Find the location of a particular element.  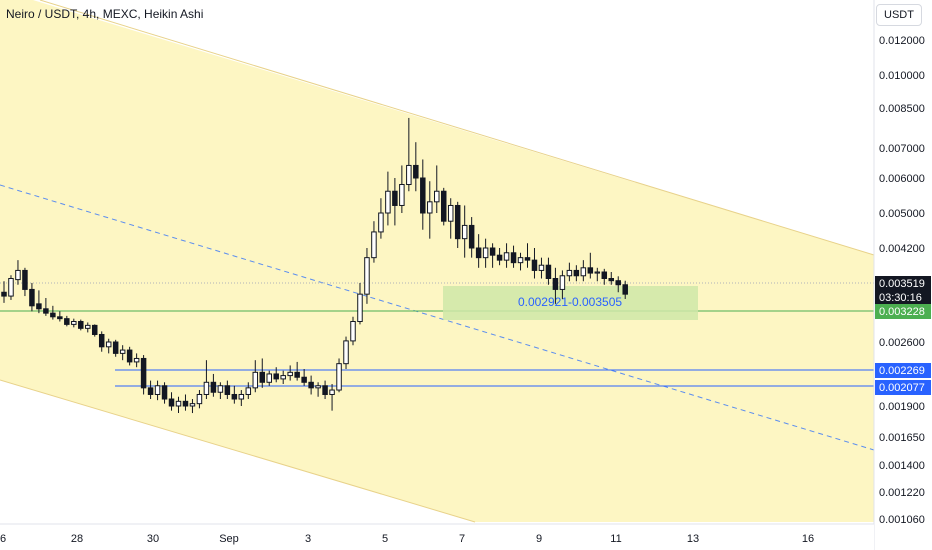

target-zone-label: 0.002921-0.003505 is located at coordinates (570, 302).